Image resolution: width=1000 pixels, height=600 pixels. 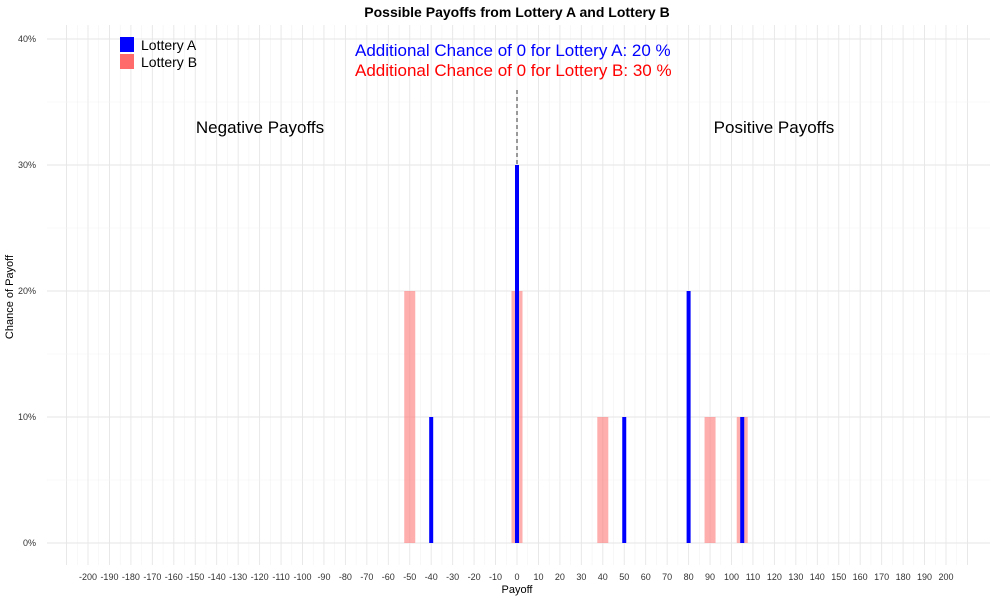 I want to click on x-tick-label: 70, so click(x=667, y=577).